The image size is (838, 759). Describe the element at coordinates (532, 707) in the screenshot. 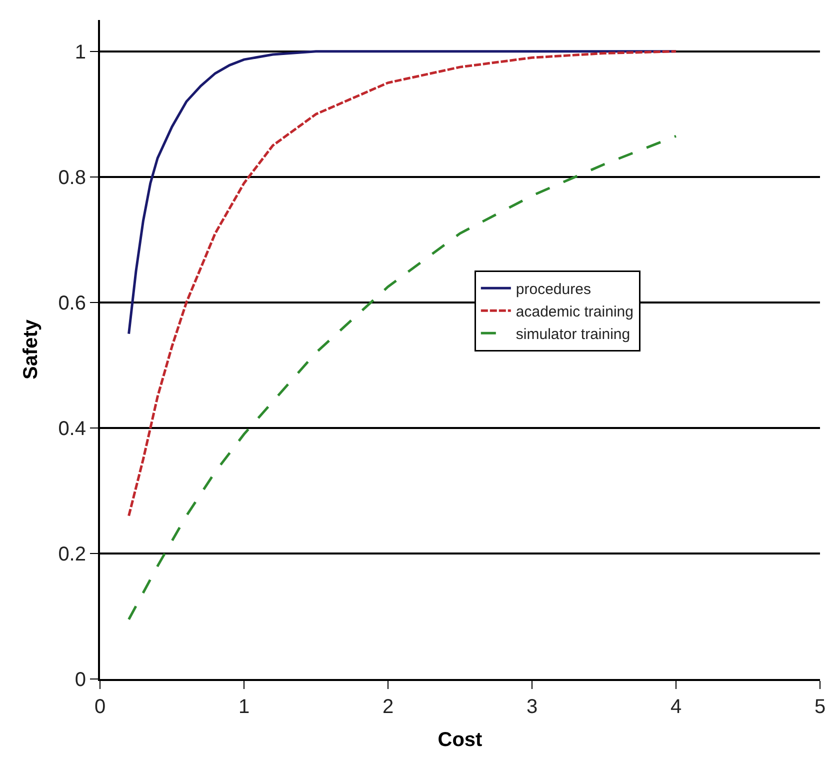

I see `x-tick-label: 3` at that location.